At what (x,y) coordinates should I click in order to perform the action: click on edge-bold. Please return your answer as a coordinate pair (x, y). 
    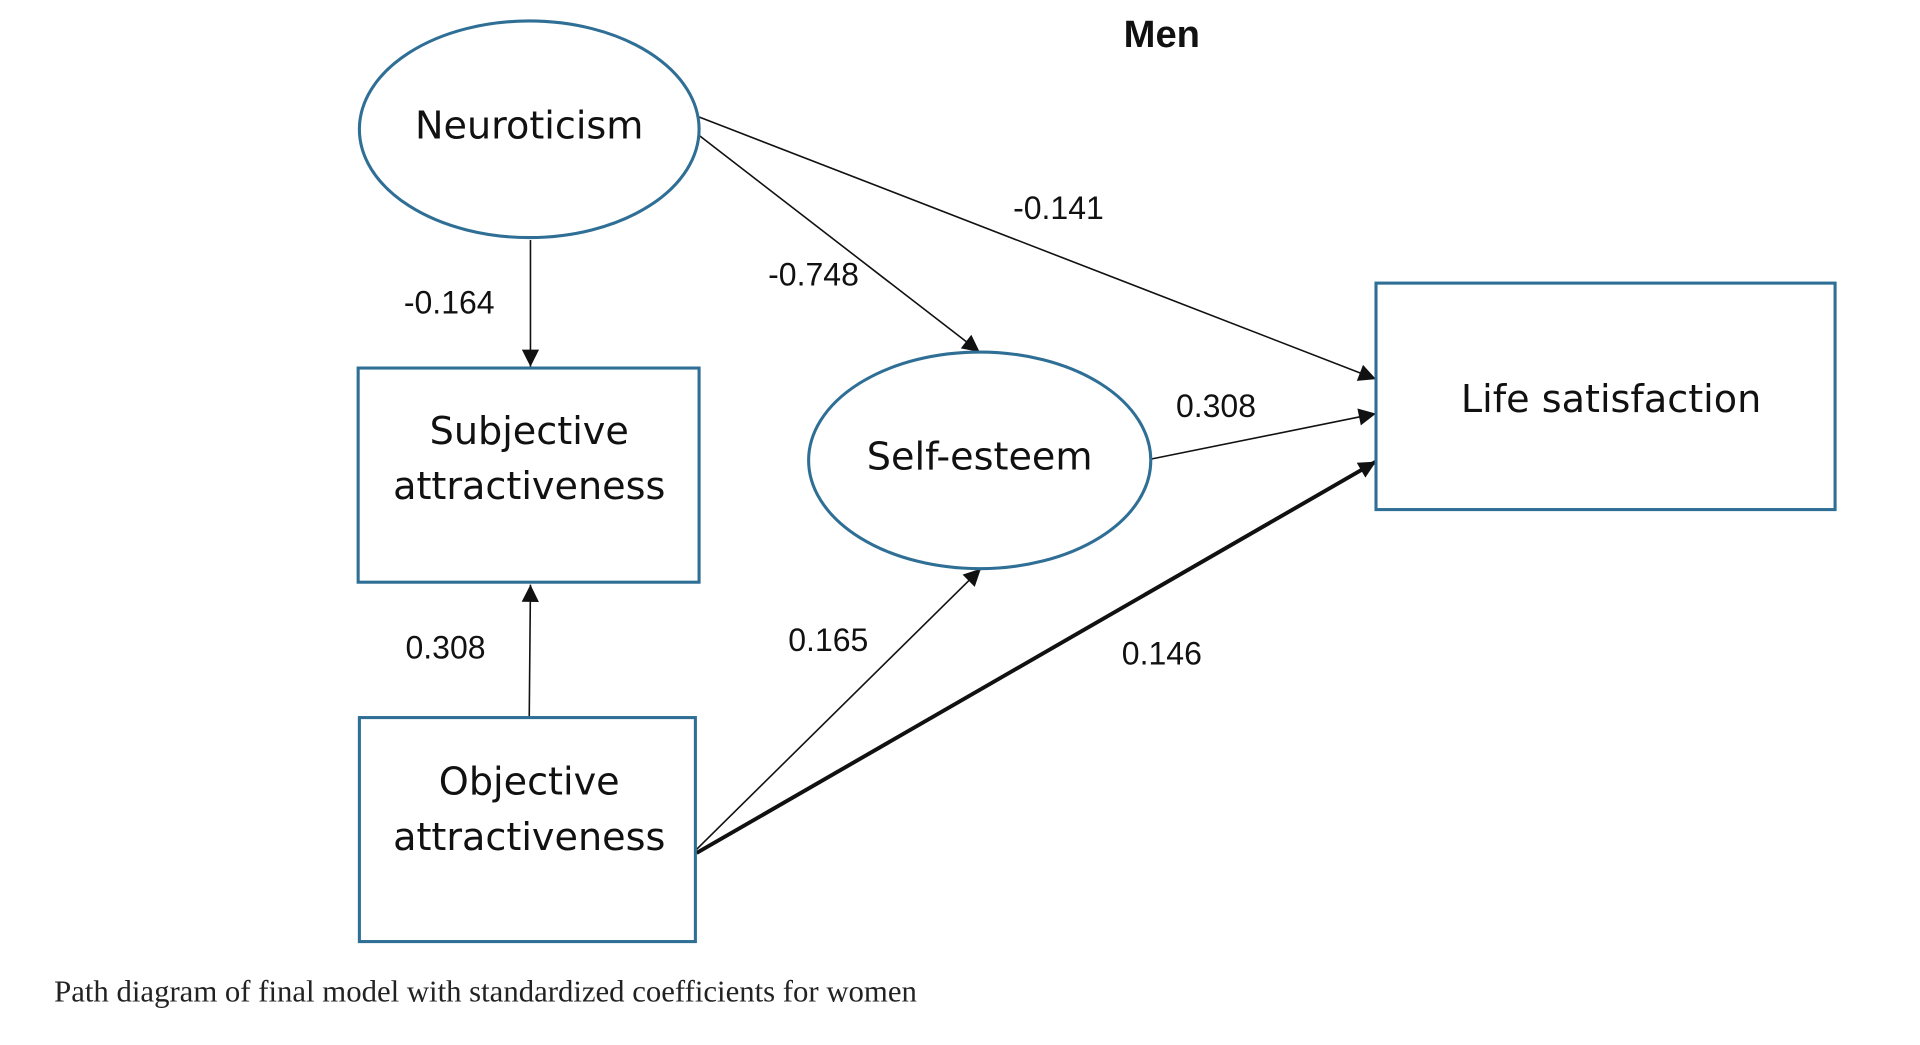
    Looking at the image, I should click on (1036, 657).